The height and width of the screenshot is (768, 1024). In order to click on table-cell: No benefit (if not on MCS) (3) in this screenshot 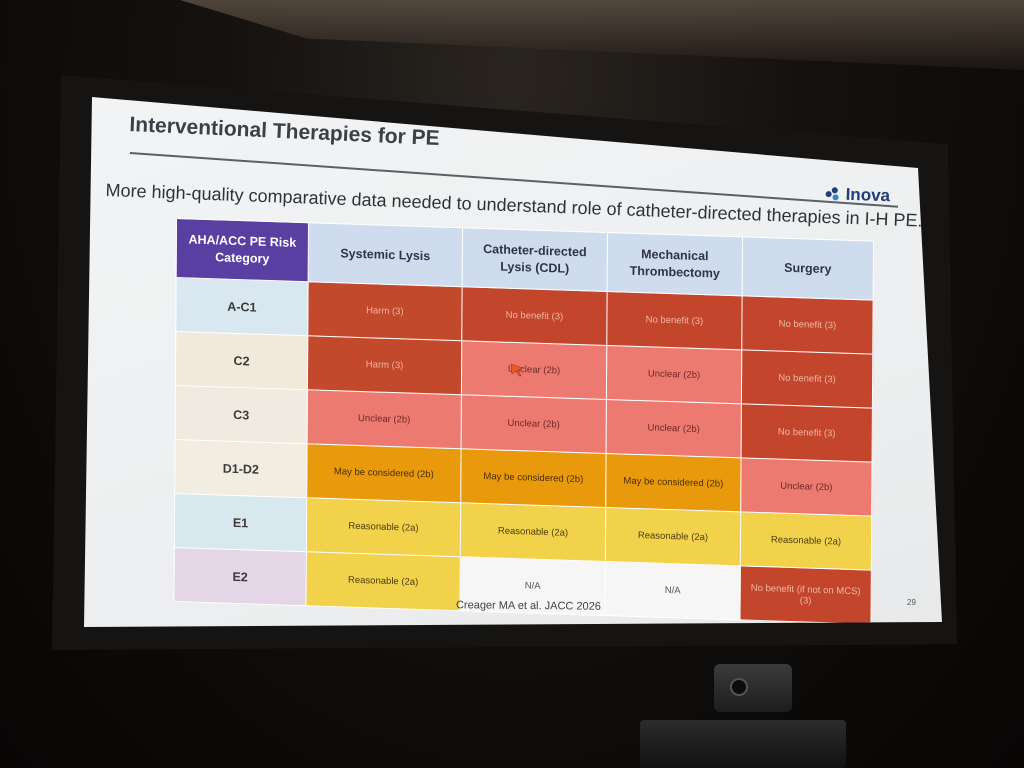, I will do `click(805, 595)`.